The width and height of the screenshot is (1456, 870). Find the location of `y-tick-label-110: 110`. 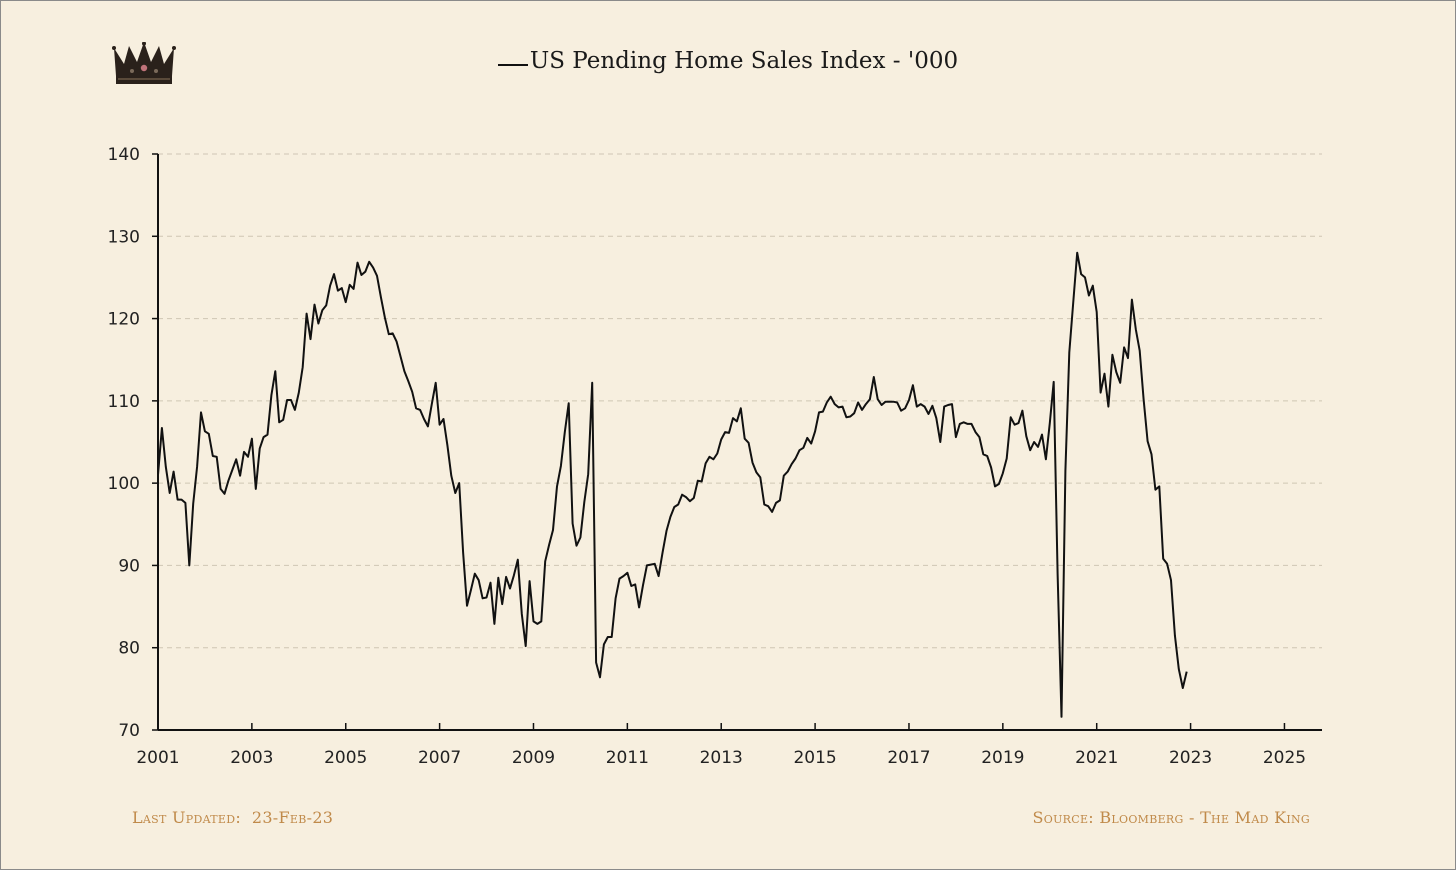

y-tick-label-110: 110 is located at coordinates (124, 402).